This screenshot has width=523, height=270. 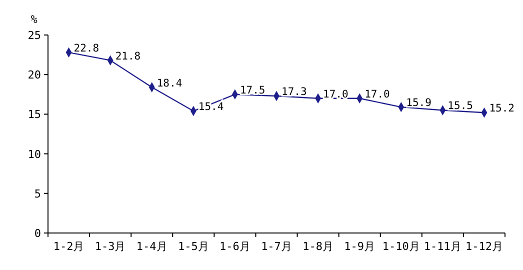 I want to click on x-tick-label: 1-8月, so click(x=318, y=246).